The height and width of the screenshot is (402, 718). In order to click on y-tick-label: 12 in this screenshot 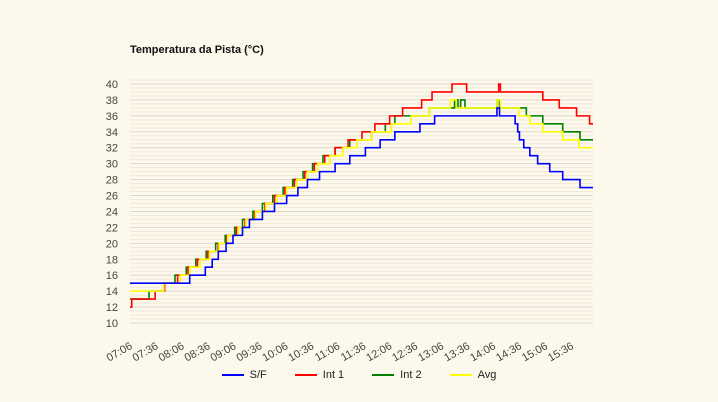, I will do `click(112, 308)`.